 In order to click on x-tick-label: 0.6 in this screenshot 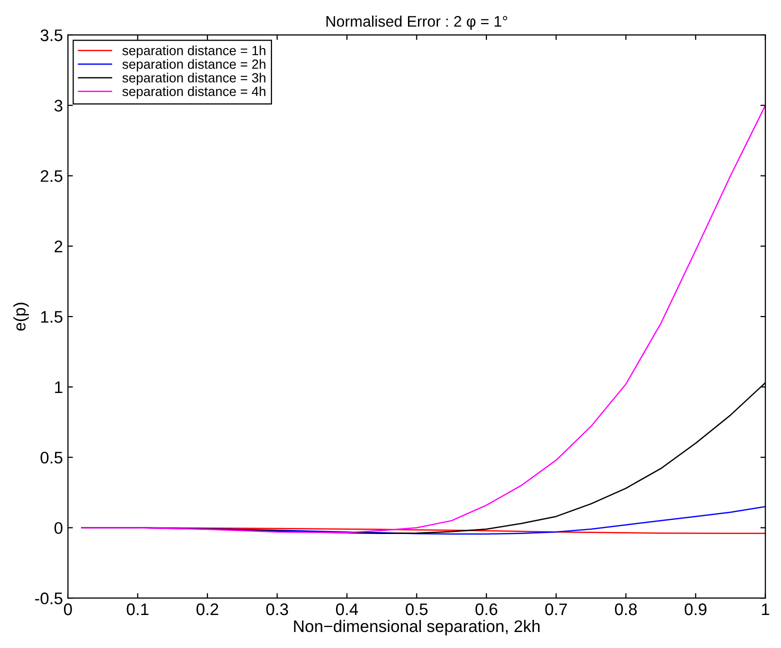, I will do `click(486, 609)`.